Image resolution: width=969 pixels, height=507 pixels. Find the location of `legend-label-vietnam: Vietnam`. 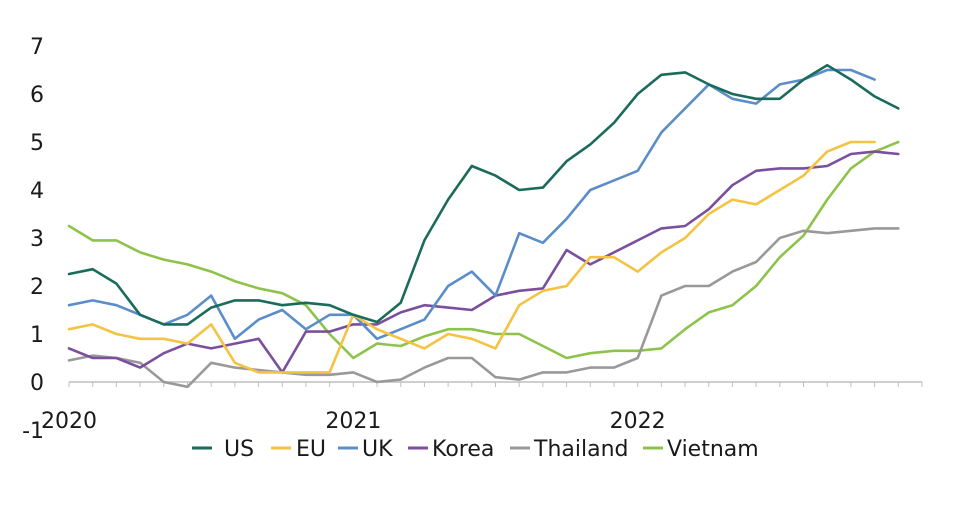

legend-label-vietnam: Vietnam is located at coordinates (713, 449).